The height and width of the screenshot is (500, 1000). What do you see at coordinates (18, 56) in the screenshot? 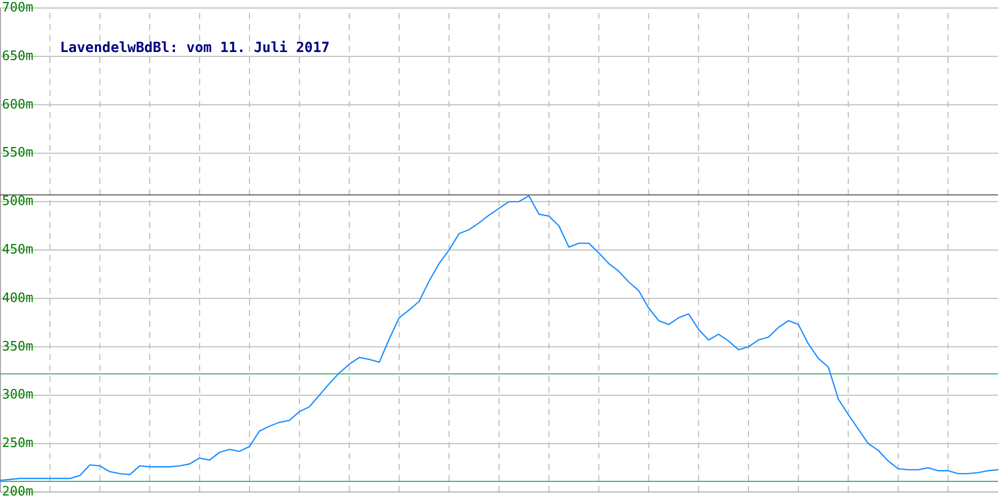
I see `y-tick-label: 650m` at bounding box center [18, 56].